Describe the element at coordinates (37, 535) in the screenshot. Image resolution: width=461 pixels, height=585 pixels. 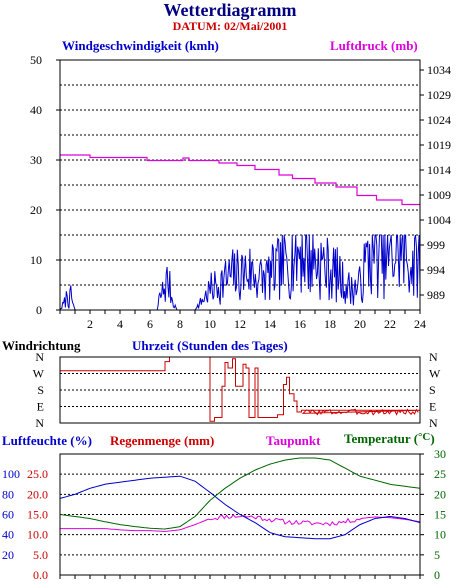
I see `rain-tick-label: 10.0` at that location.